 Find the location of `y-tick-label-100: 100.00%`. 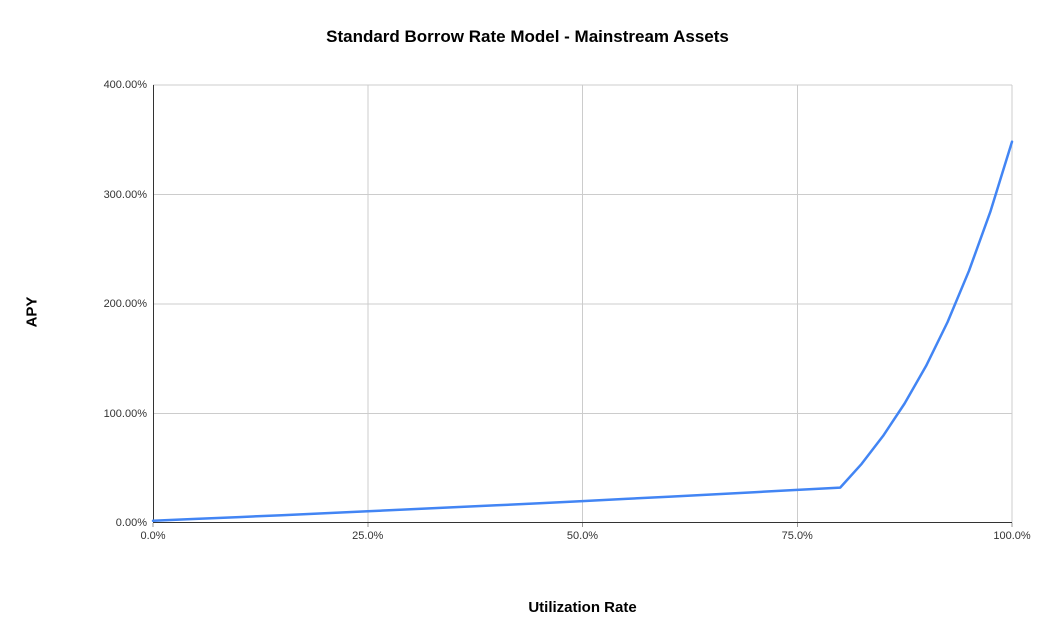

y-tick-label-100: 100.00% is located at coordinates (125, 413).